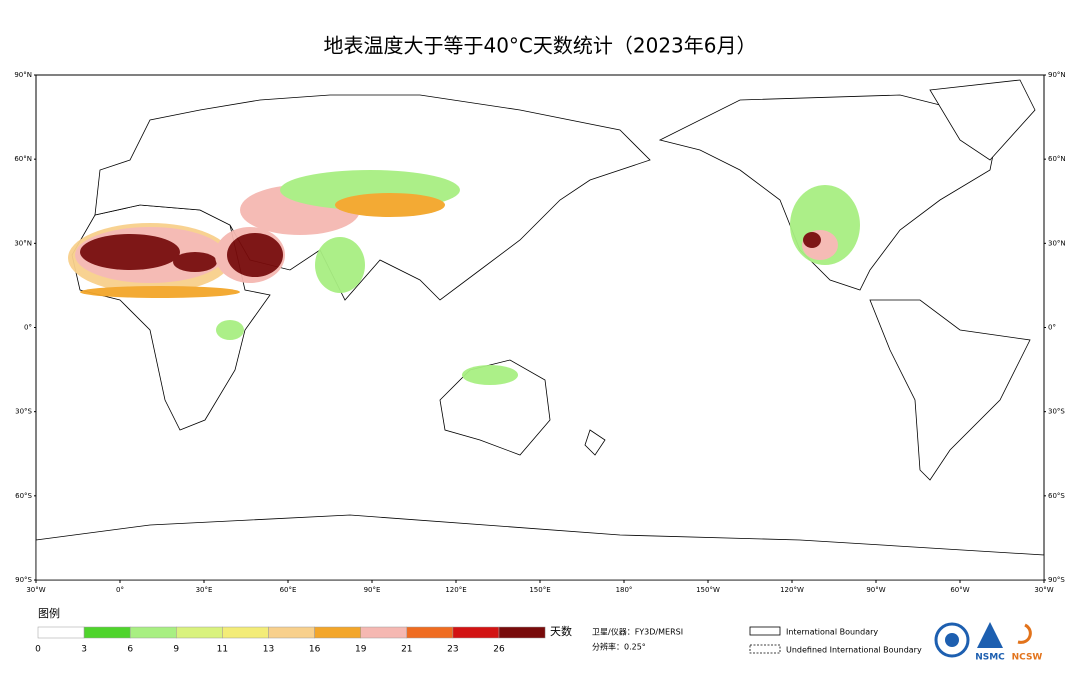  I want to click on logo-text: NCSW, so click(1027, 658).